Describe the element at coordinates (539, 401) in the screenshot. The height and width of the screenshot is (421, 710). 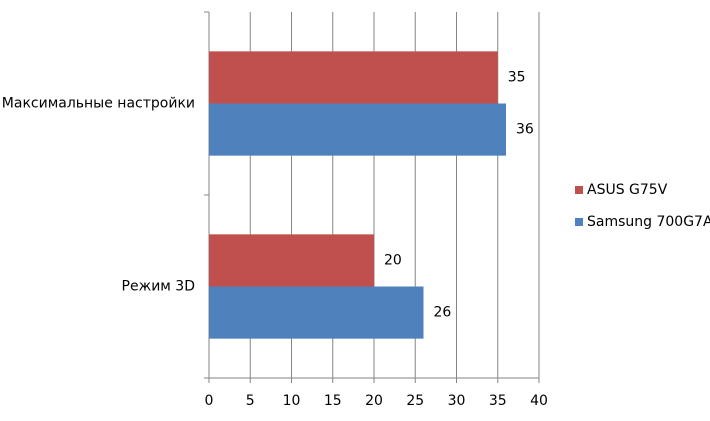
I see `x-tick-label: 40` at that location.